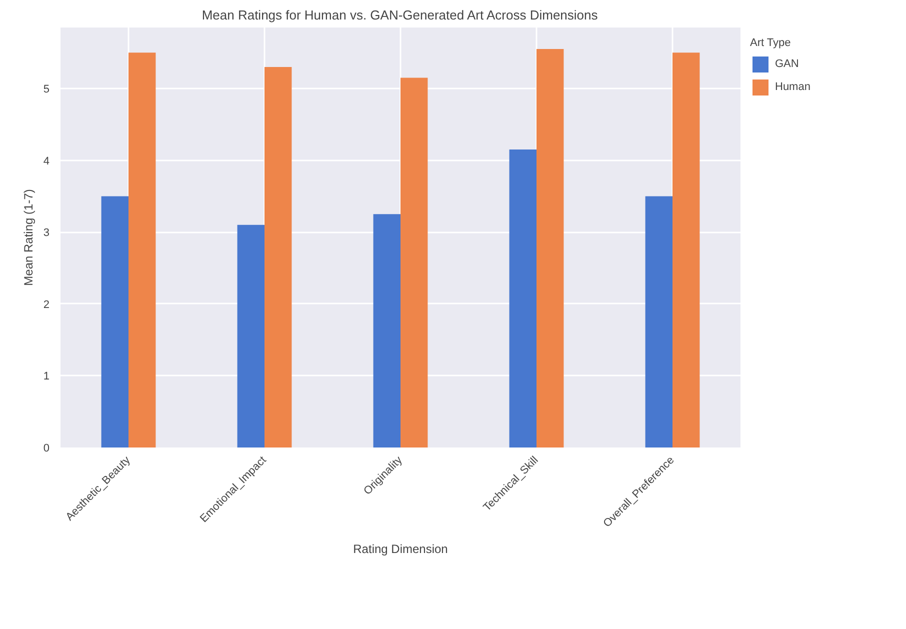  I want to click on y-tick-label: 4, so click(46, 161).